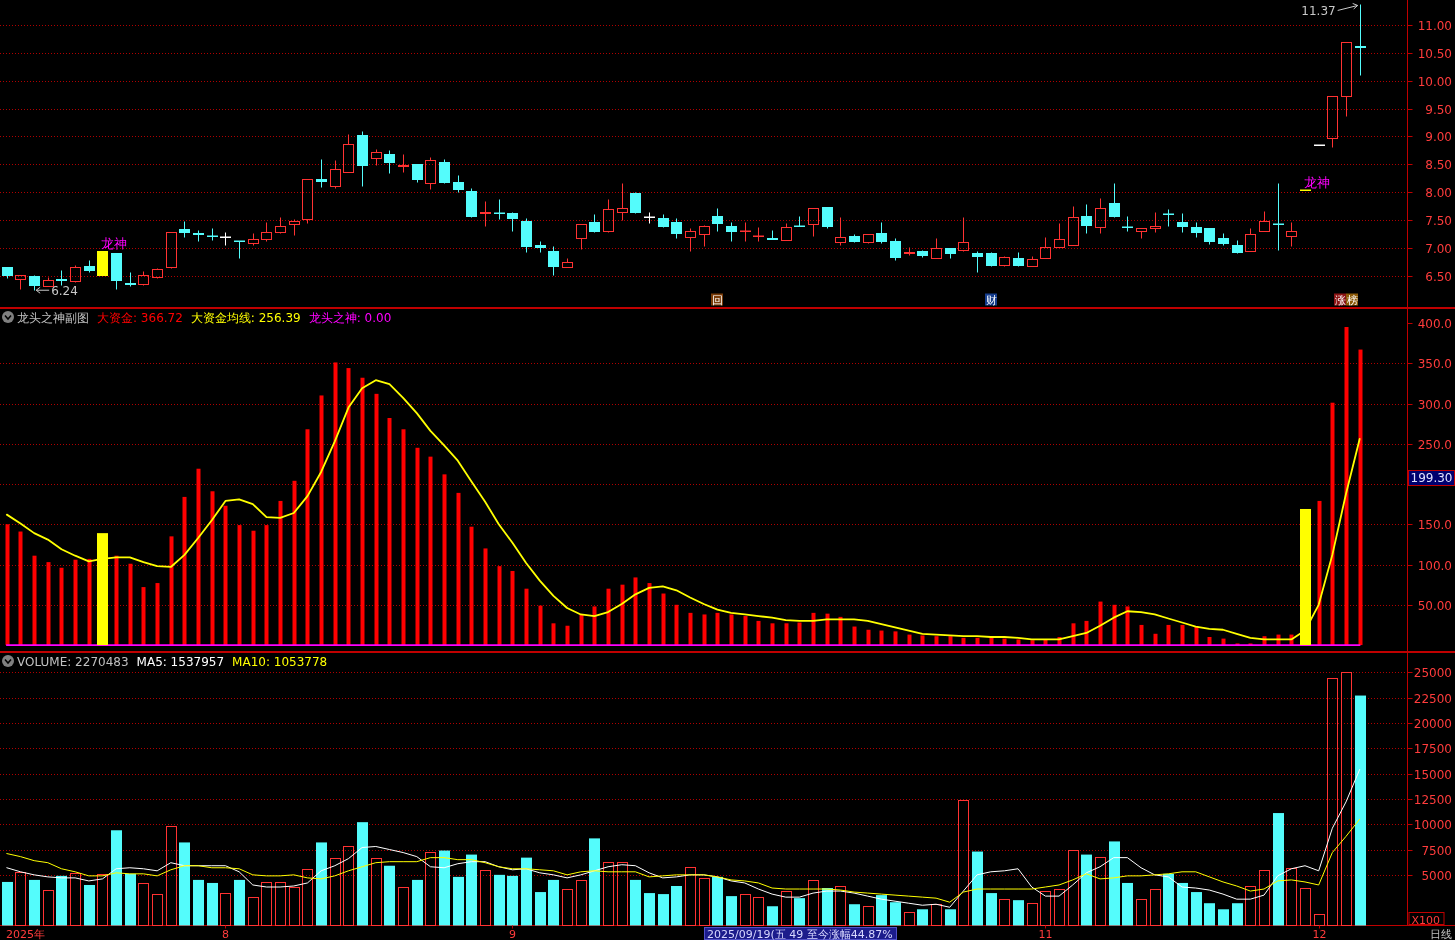 Image resolution: width=1455 pixels, height=940 pixels. I want to click on text: 大资金: 366.72, so click(140, 317).